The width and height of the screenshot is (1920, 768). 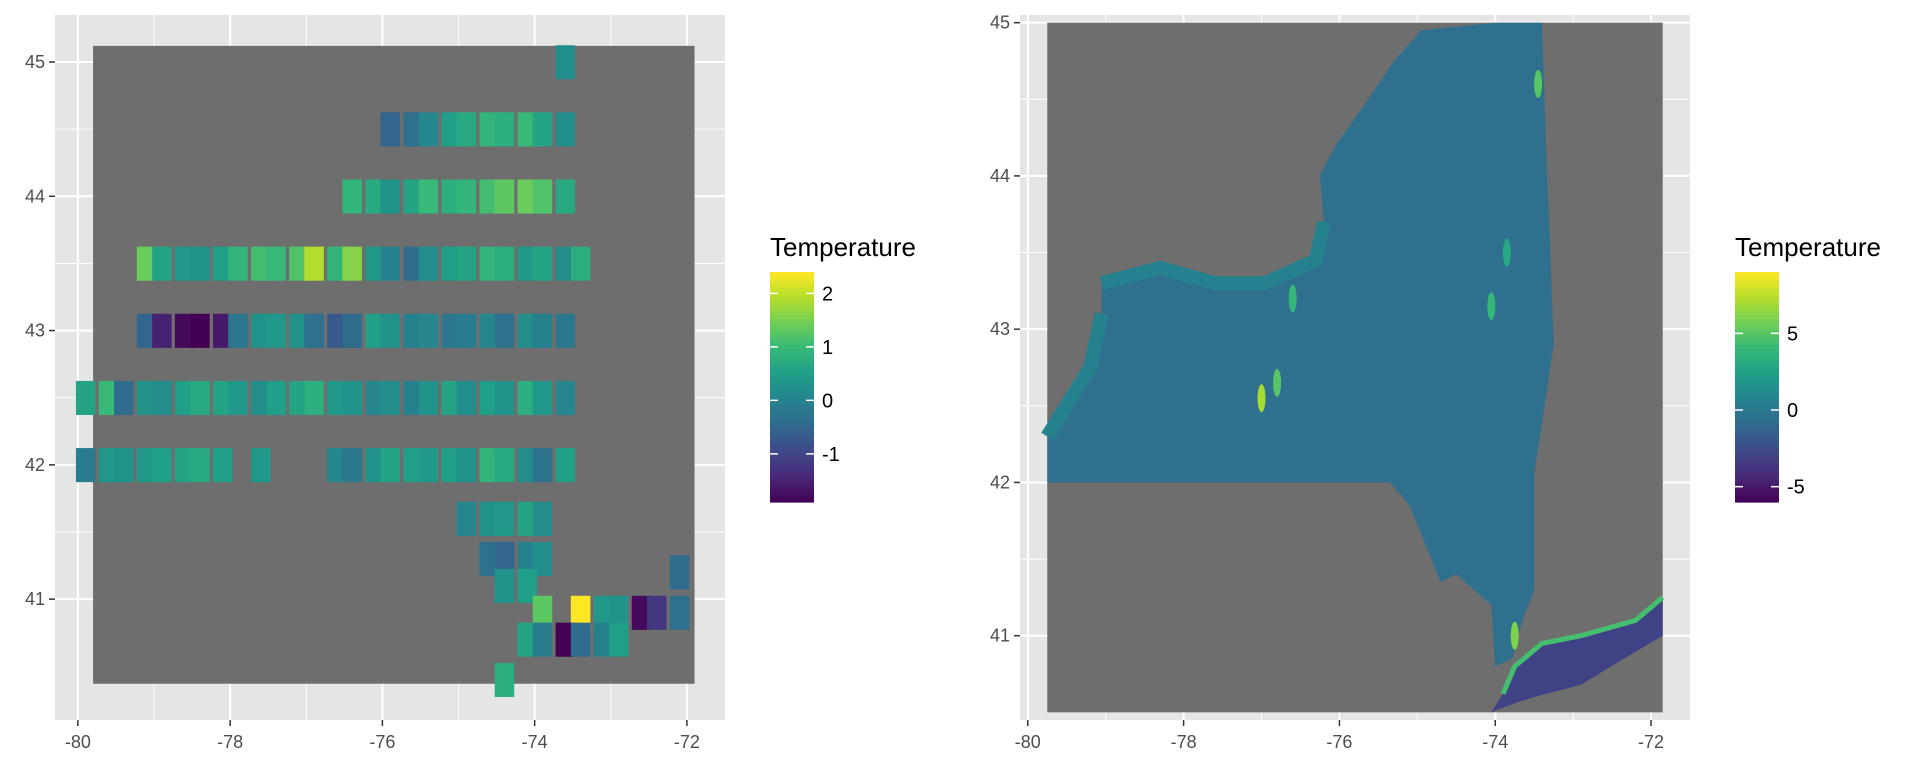 I want to click on right-legend: Temperature 5 0 -5, so click(x=1808, y=367).